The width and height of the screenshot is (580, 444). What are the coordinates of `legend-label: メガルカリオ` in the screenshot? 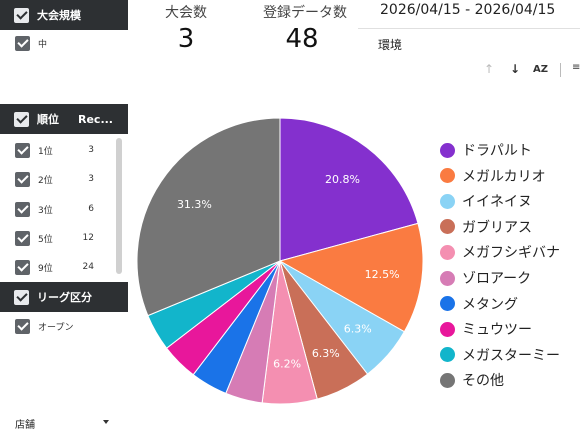 It's located at (504, 176).